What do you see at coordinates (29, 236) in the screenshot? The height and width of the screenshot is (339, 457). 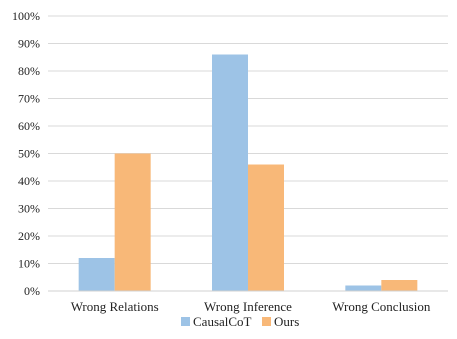 I see `y-tick-label: 20%` at bounding box center [29, 236].